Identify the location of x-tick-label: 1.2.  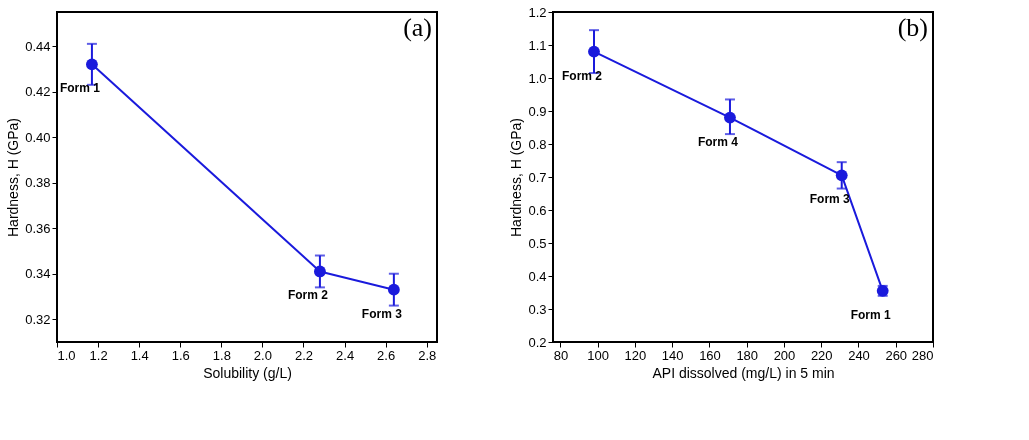
(98, 355).